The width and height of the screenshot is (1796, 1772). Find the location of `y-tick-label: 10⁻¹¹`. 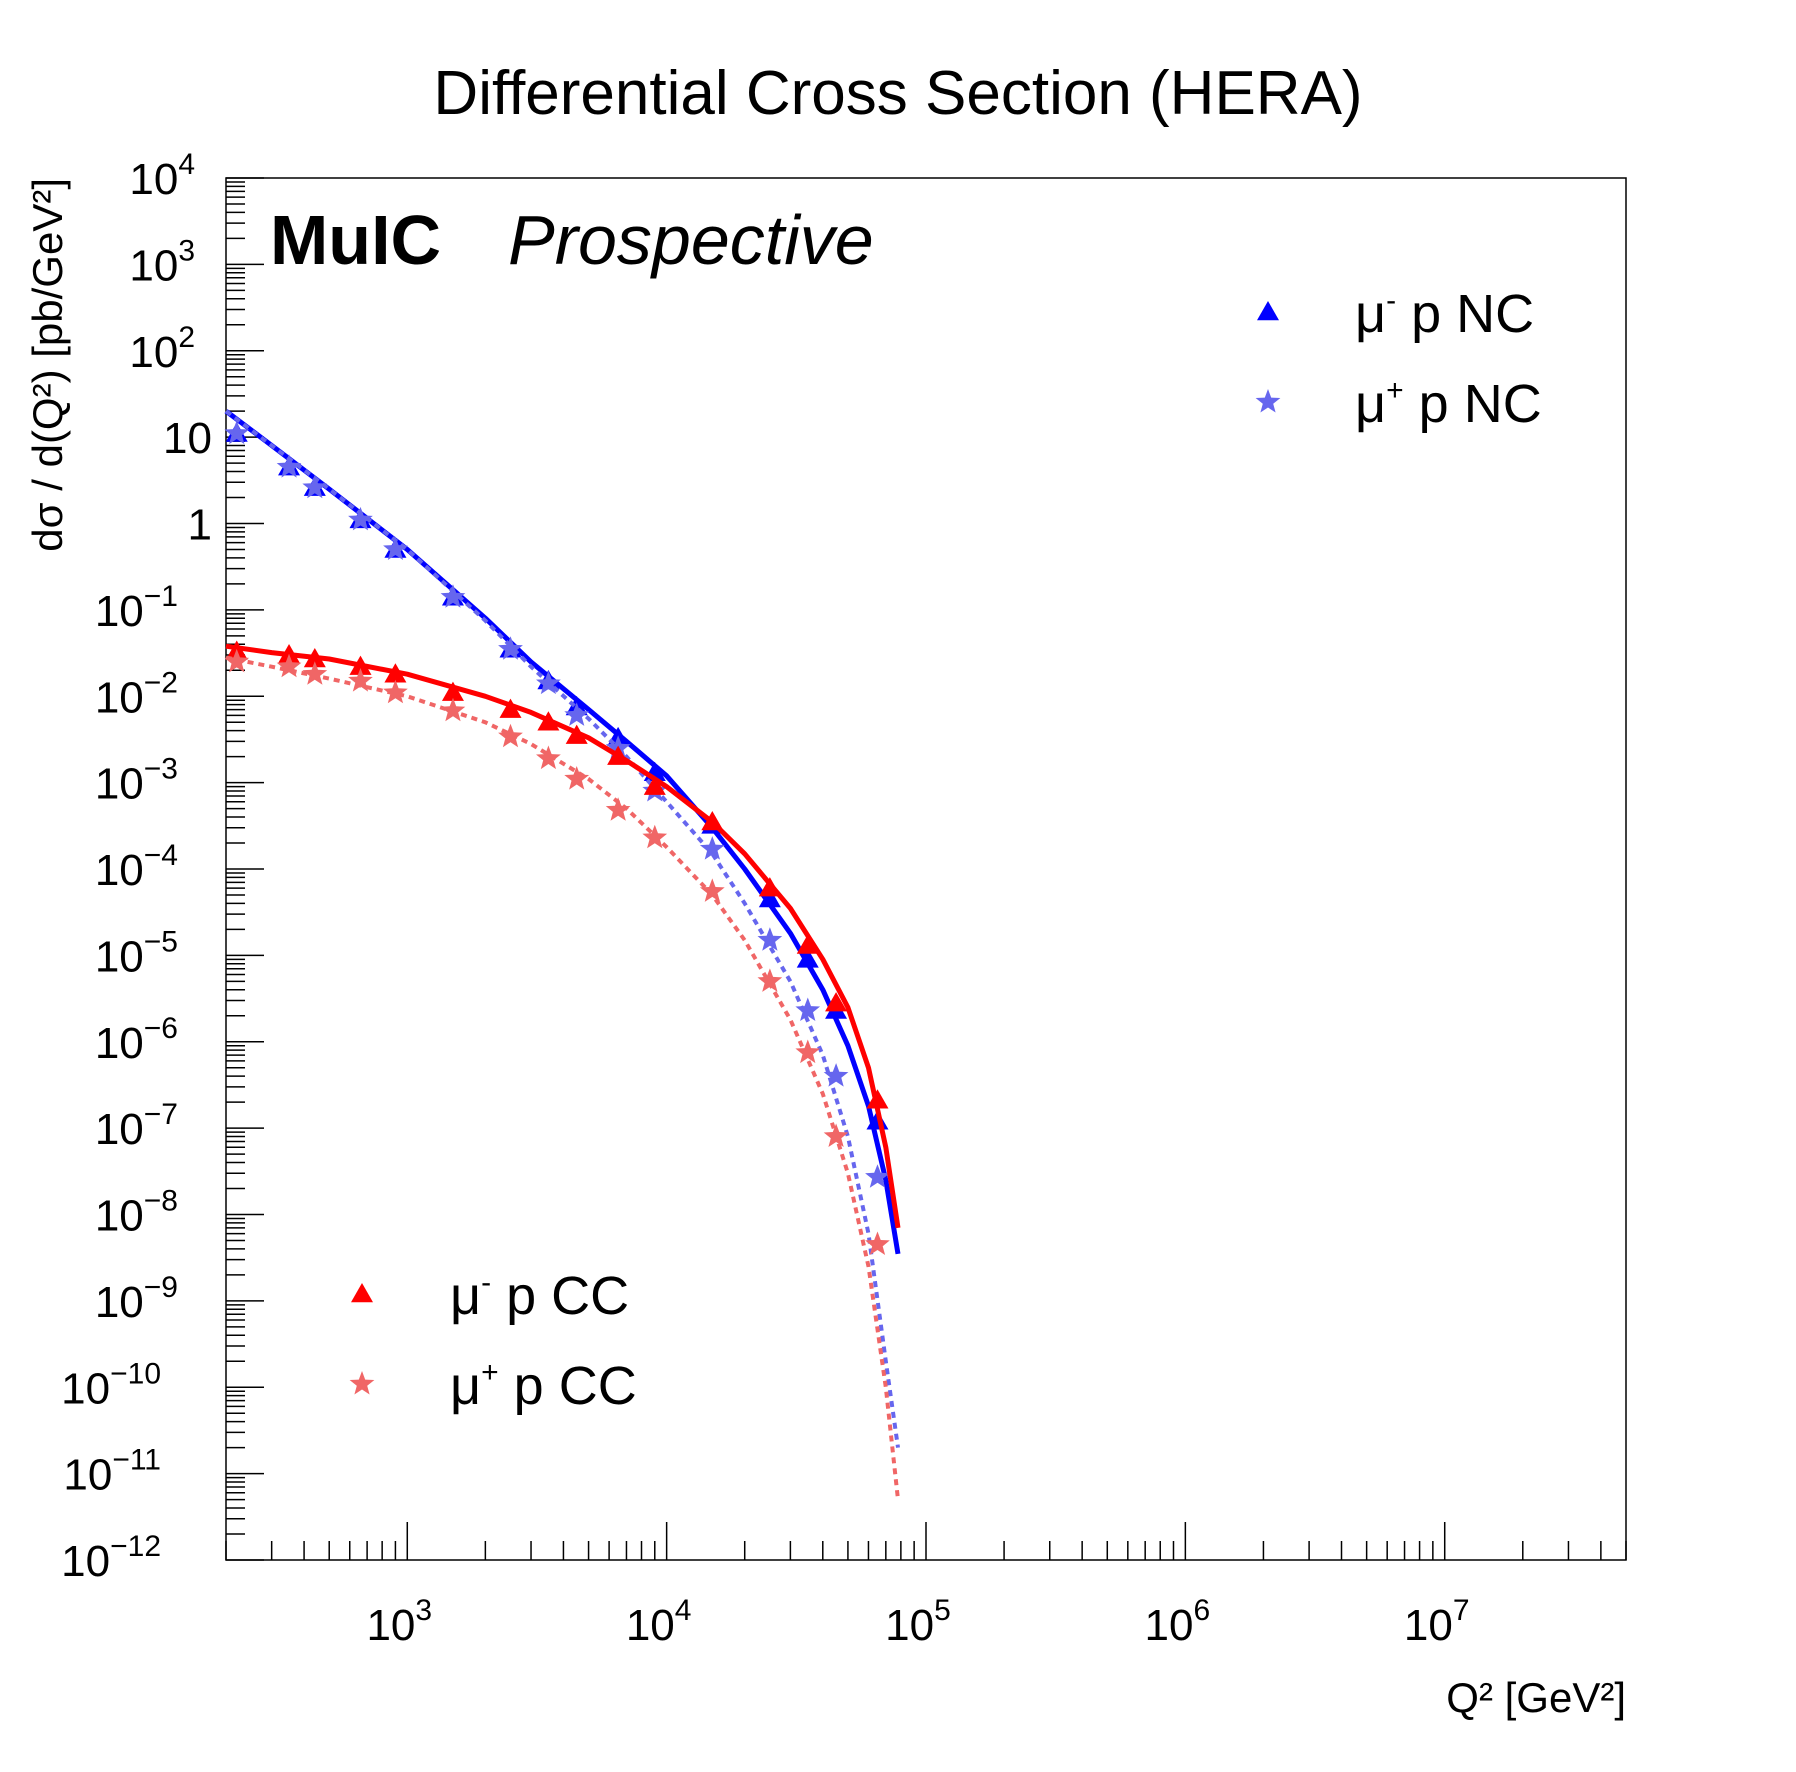

y-tick-label: 10⁻¹¹ is located at coordinates (112, 1472).